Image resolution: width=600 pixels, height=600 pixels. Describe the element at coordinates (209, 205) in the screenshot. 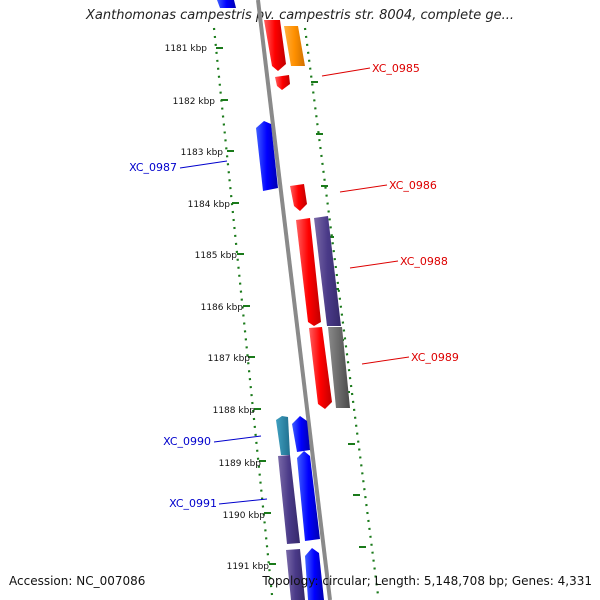

I see `kbp-label: 1184 kbp` at that location.